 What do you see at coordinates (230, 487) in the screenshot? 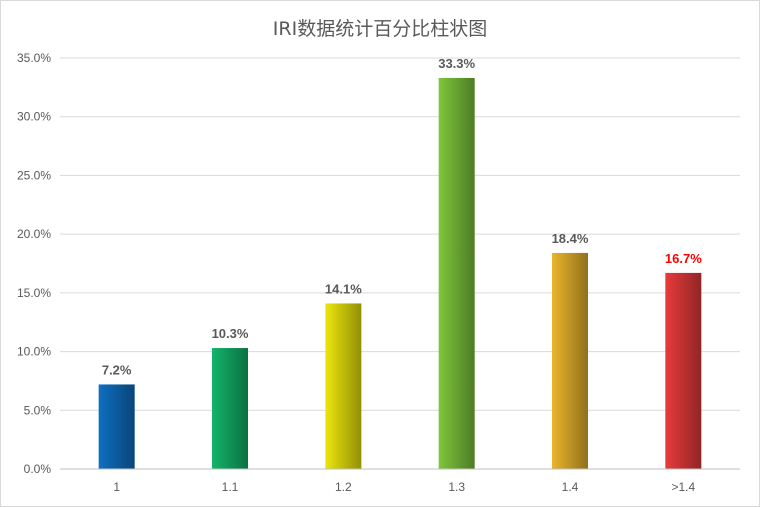
I see `x-tick-label: 1.1` at bounding box center [230, 487].